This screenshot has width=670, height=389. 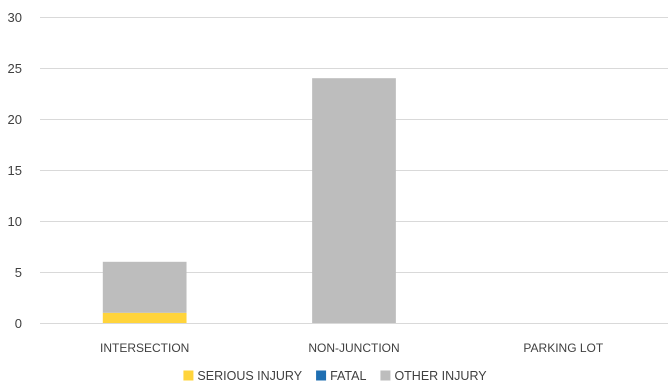 I want to click on y-tick-label: 5, so click(x=18, y=272).